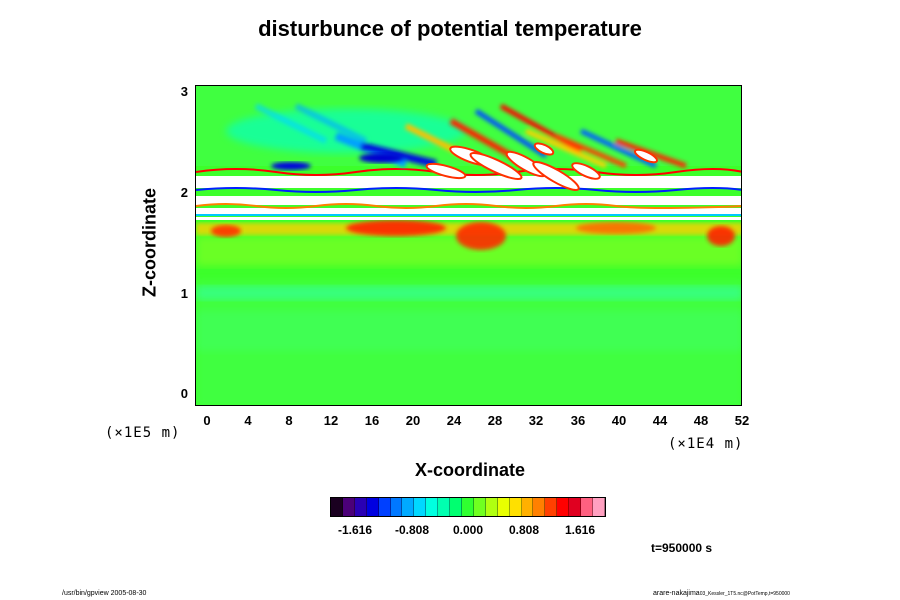 The width and height of the screenshot is (900, 600). What do you see at coordinates (143, 433) in the screenshot?
I see `y-axis-units: (×1E5 m)` at bounding box center [143, 433].